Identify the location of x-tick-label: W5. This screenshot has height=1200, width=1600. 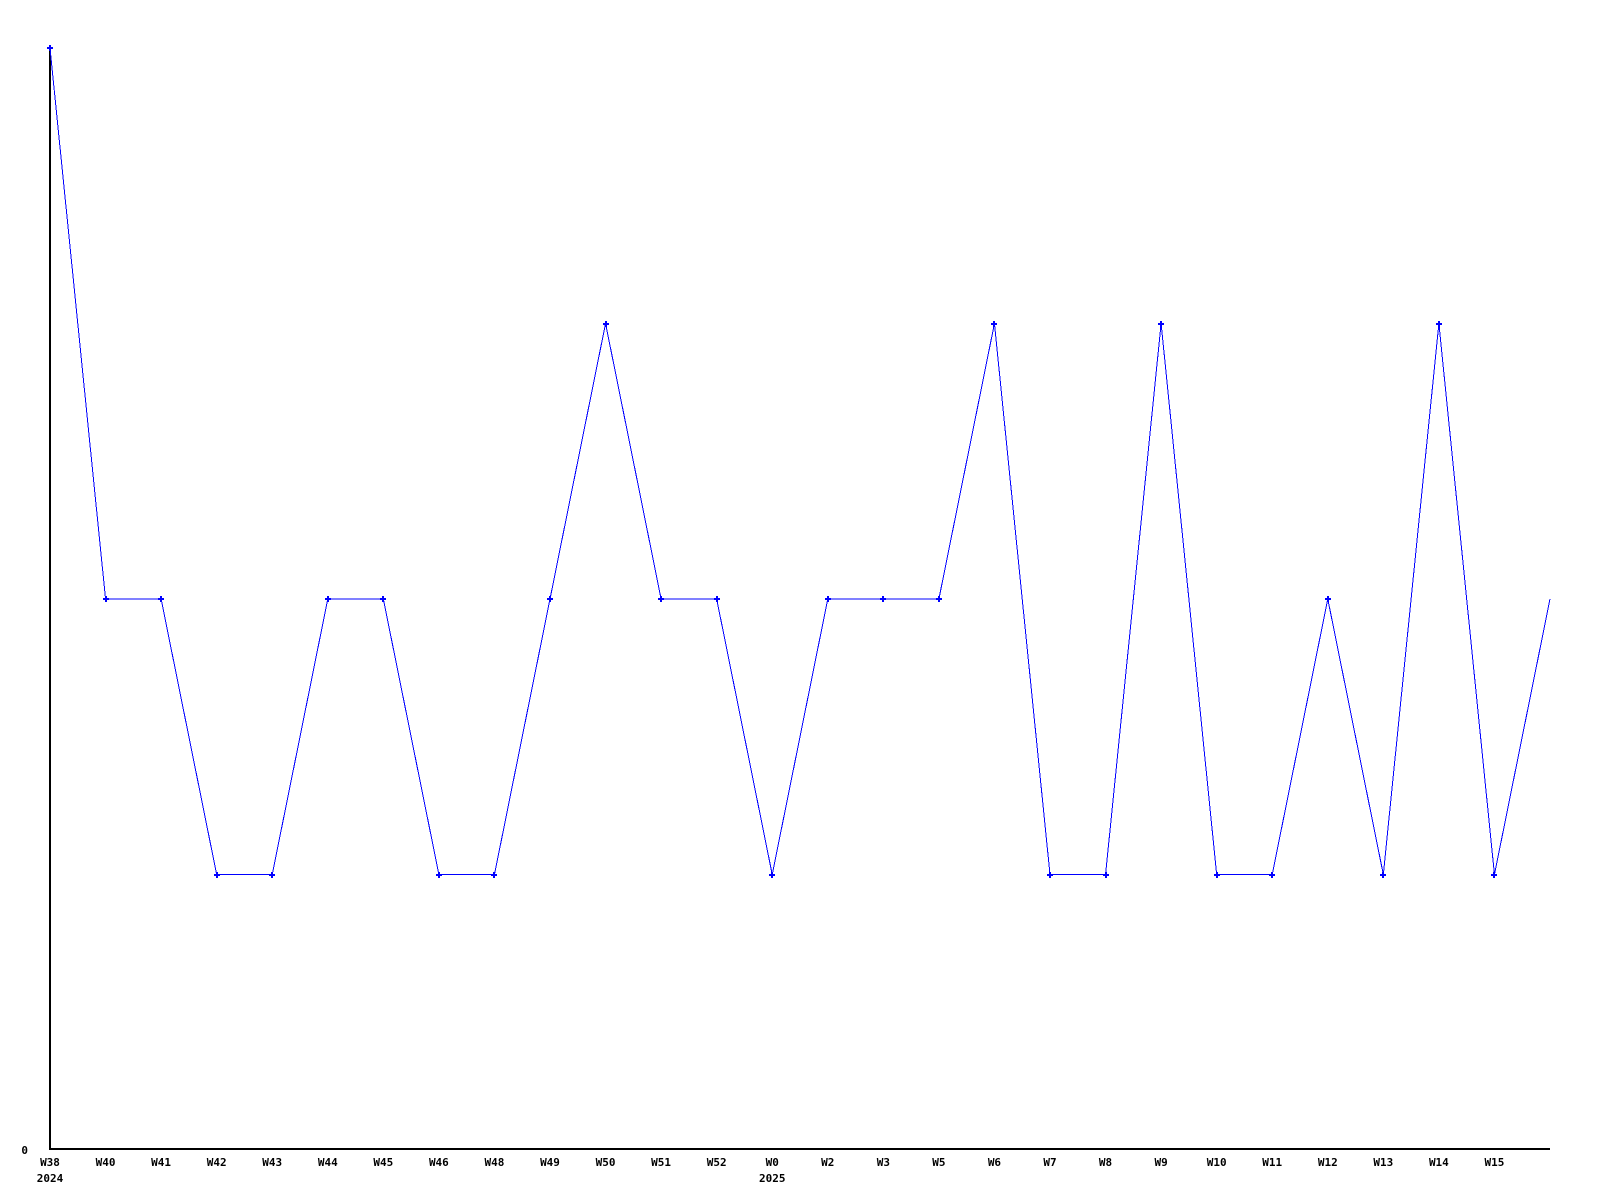
(938, 1162).